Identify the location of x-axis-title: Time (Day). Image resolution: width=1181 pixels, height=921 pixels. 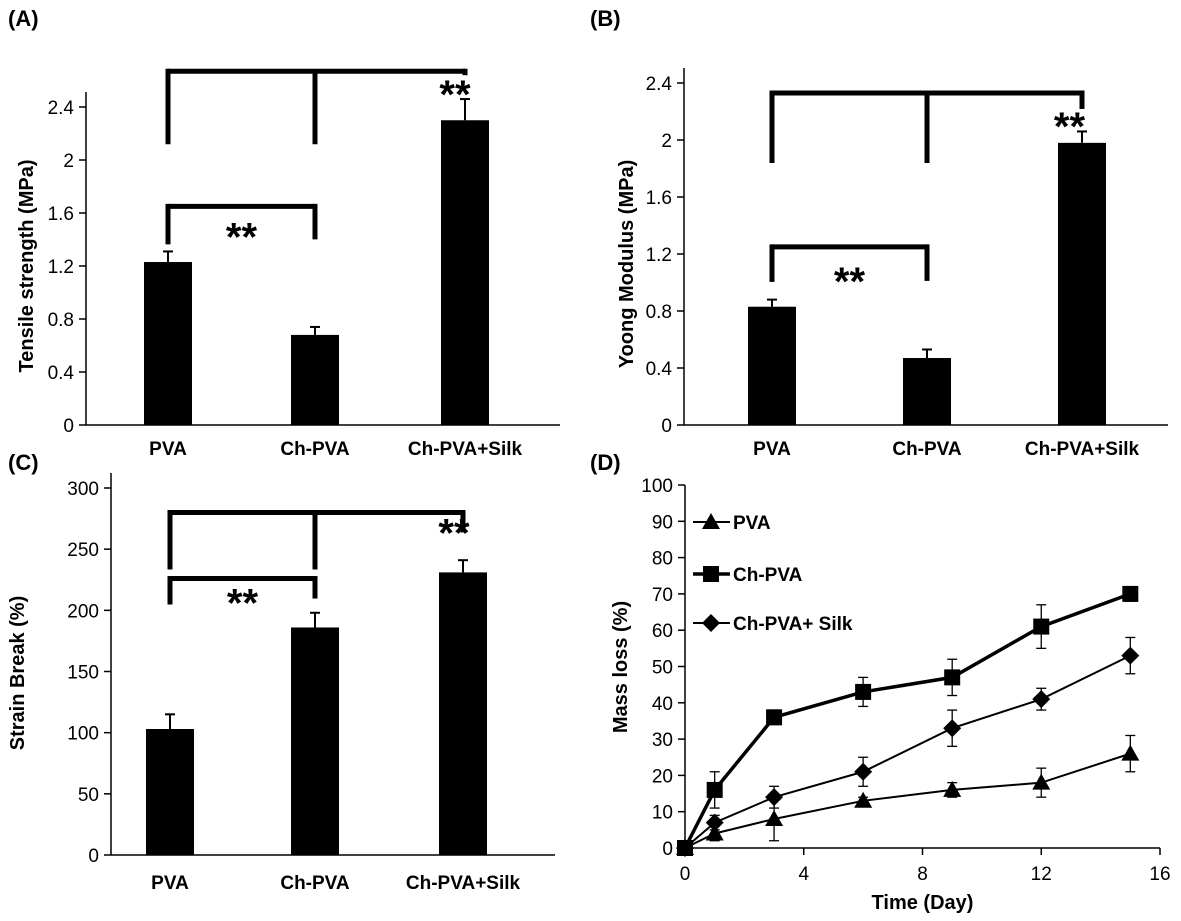
(923, 903).